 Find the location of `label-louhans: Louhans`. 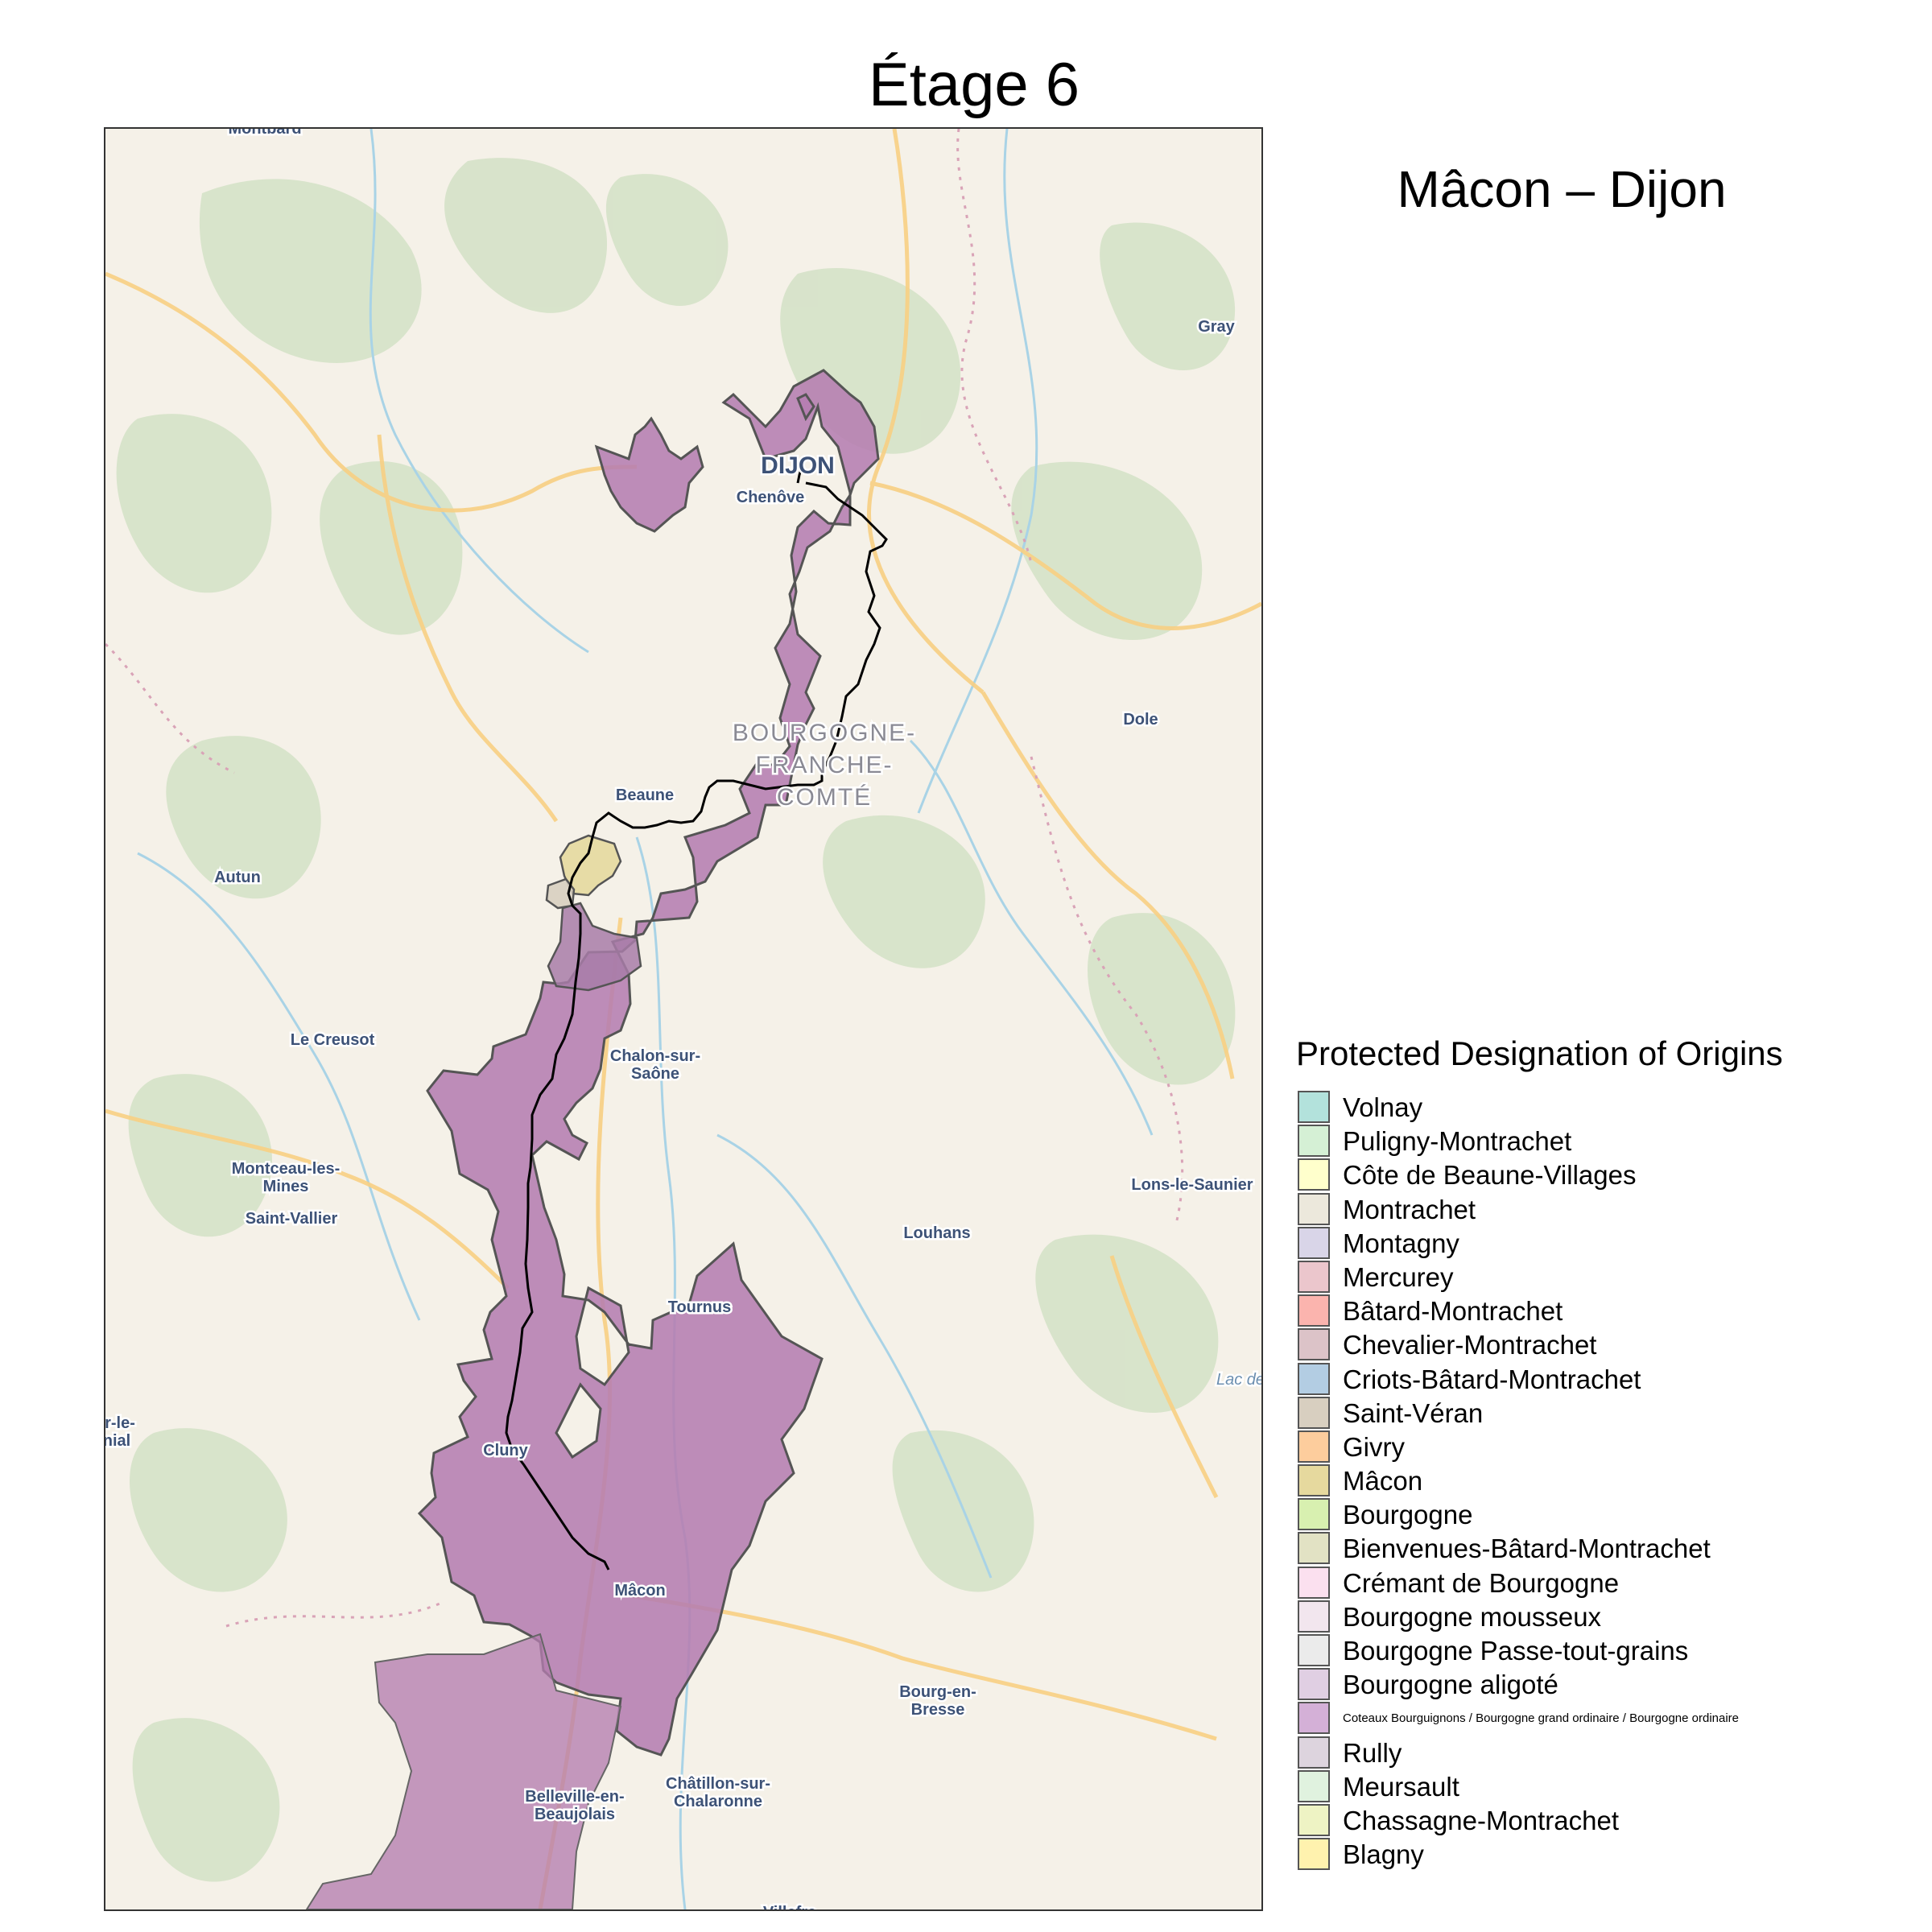

label-louhans: Louhans is located at coordinates (936, 1233).